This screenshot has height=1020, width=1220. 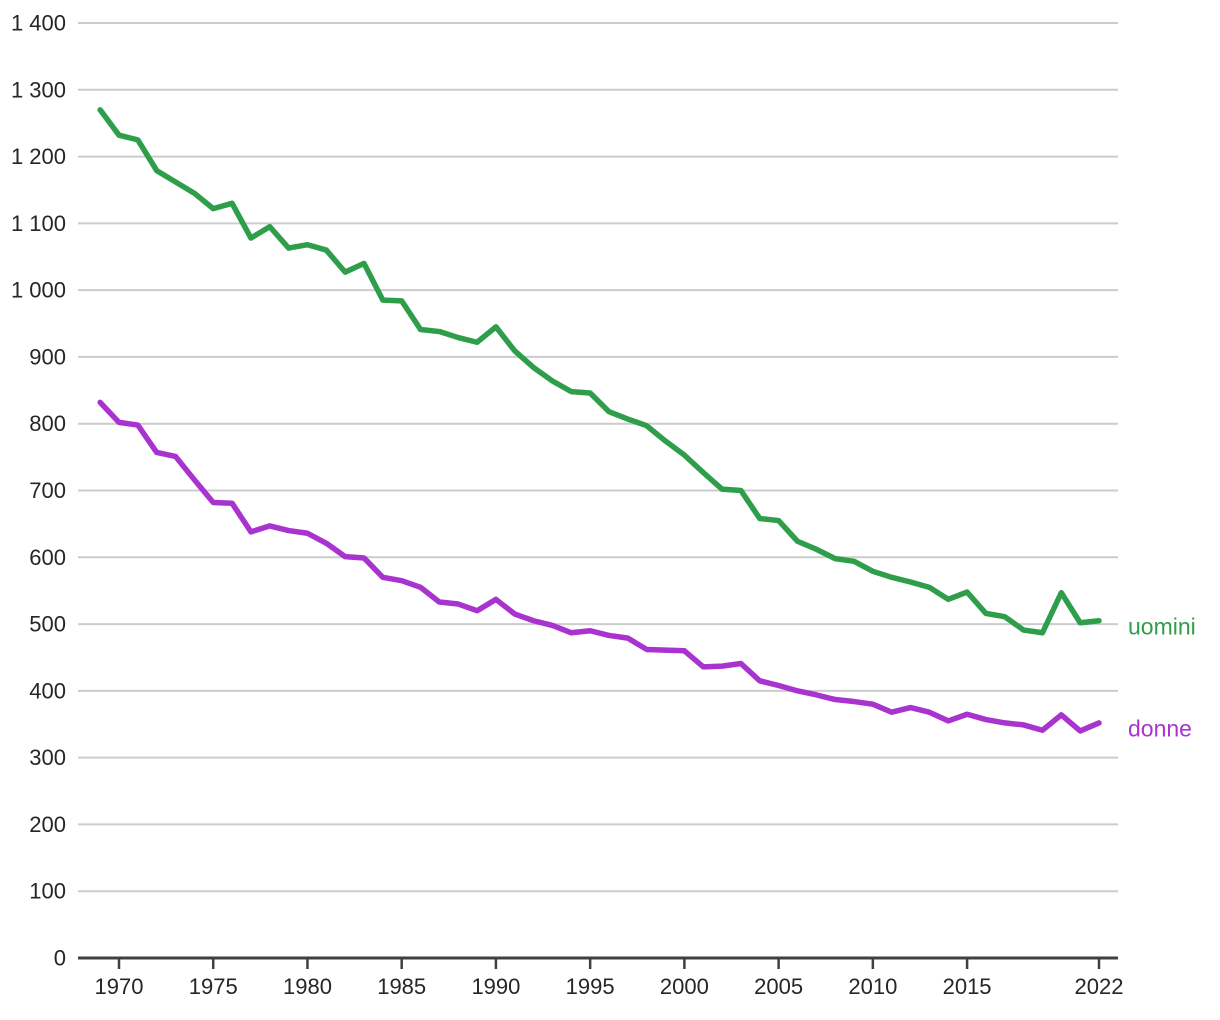 What do you see at coordinates (38, 223) in the screenshot?
I see `y-axis-tick-label: 1 100` at bounding box center [38, 223].